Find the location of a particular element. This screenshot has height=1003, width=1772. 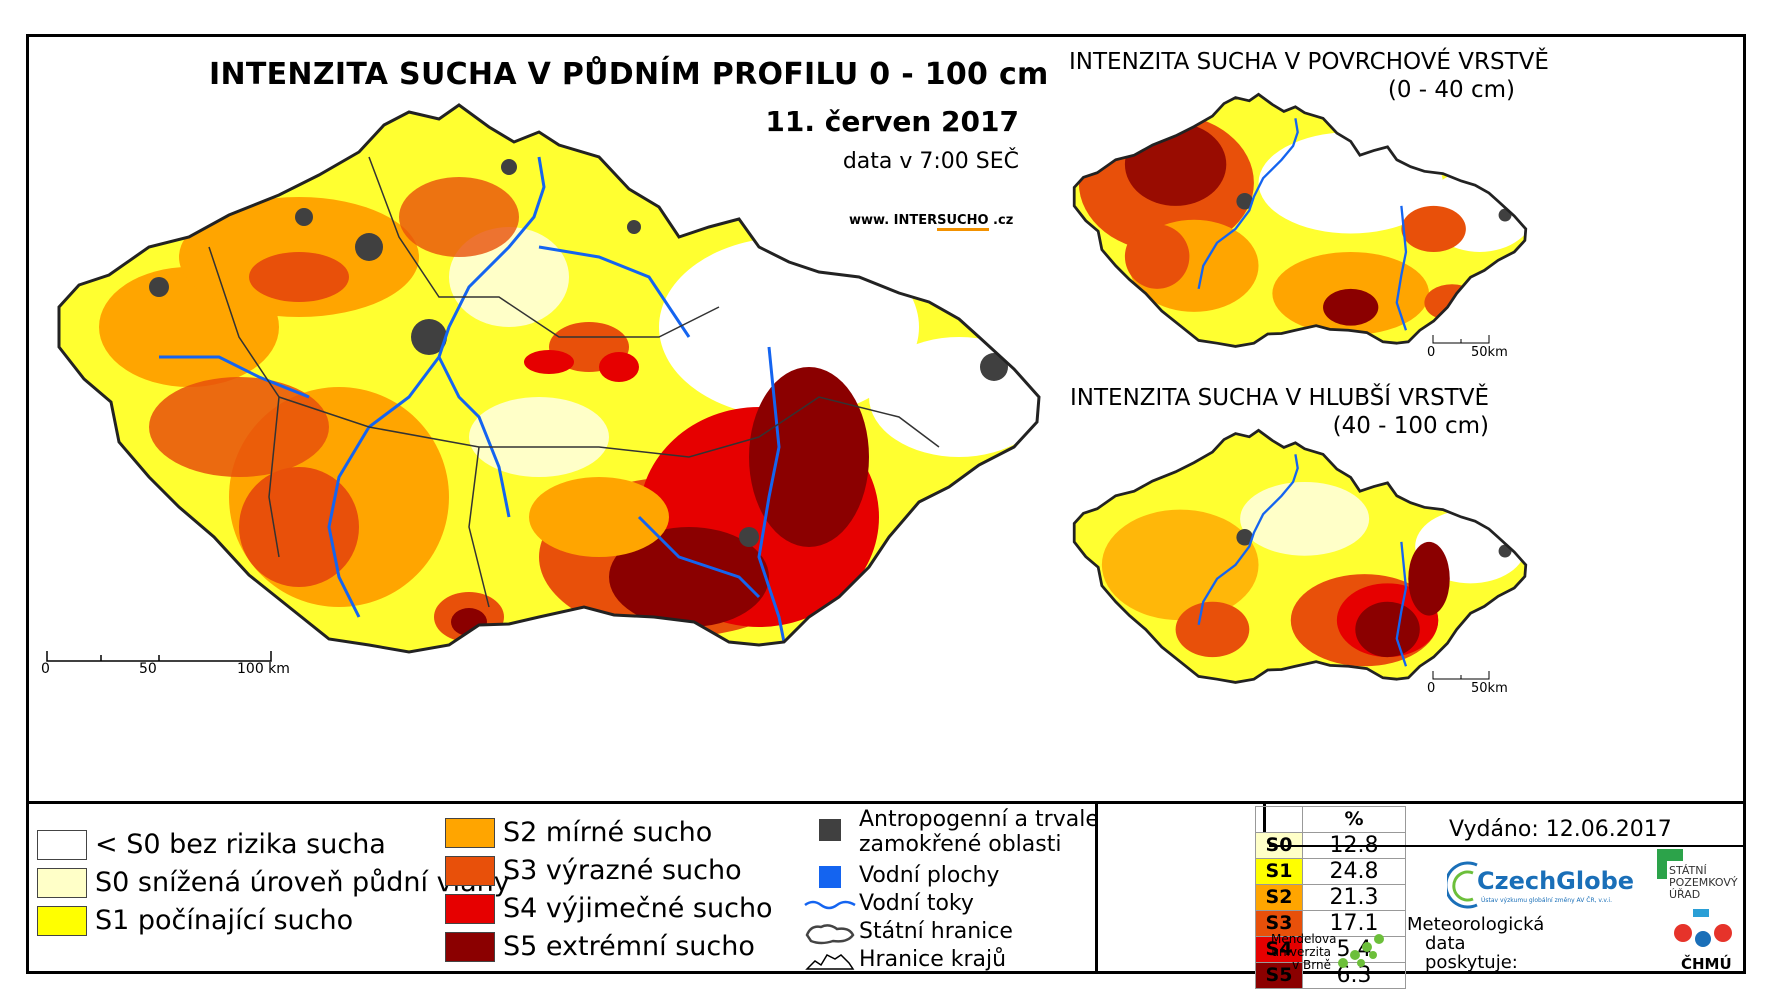

legend-item-s0: S0 snížená úroveň půdní vláhy is located at coordinates (273, 882).